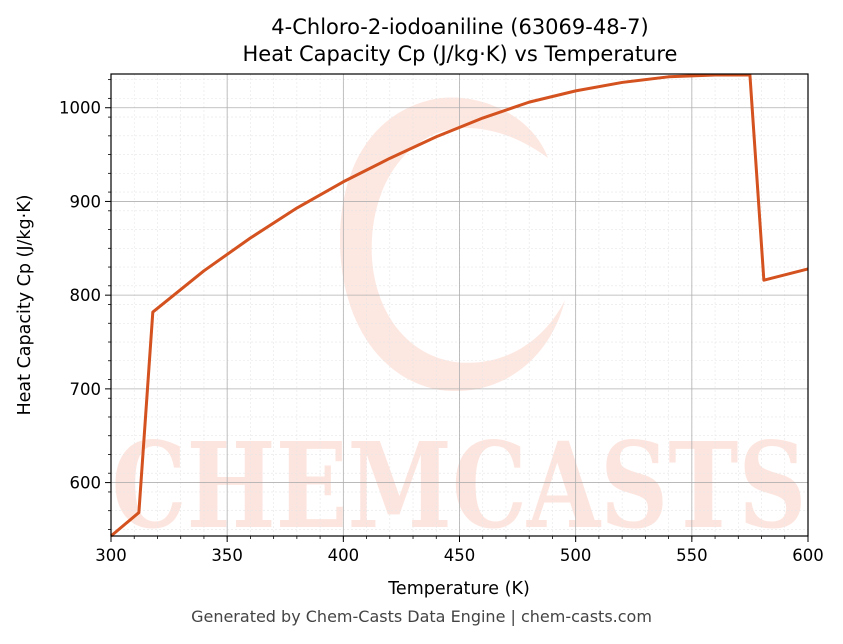  What do you see at coordinates (344, 555) in the screenshot?
I see `x-tick-label: 400` at bounding box center [344, 555].